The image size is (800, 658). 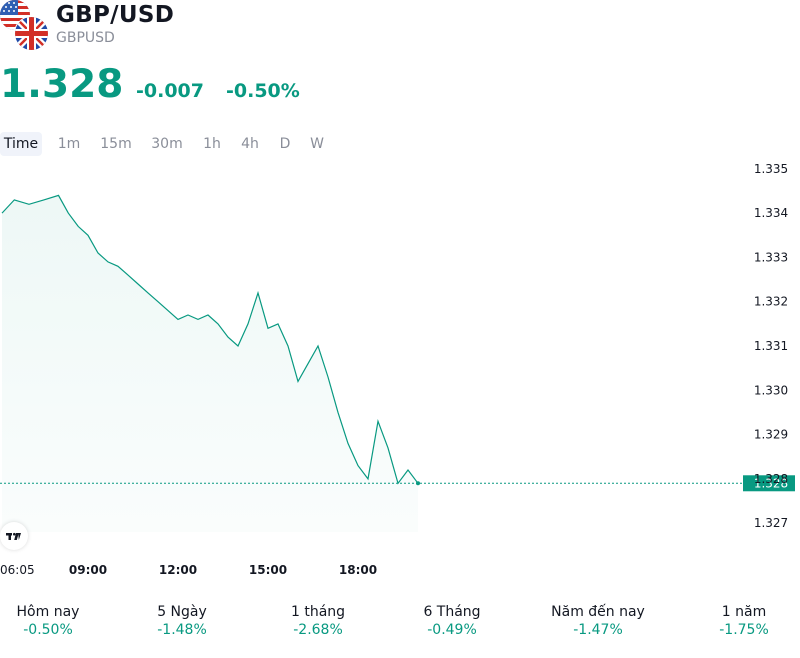 What do you see at coordinates (116, 144) in the screenshot?
I see `tab-15m: 15m` at bounding box center [116, 144].